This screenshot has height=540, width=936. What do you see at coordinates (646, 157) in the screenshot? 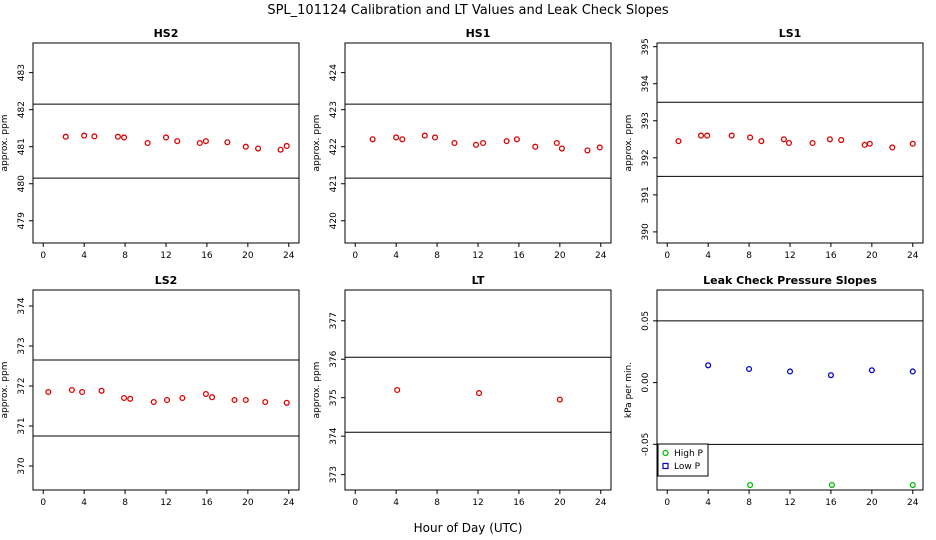
I see `y-tick-label: 392` at bounding box center [646, 157].